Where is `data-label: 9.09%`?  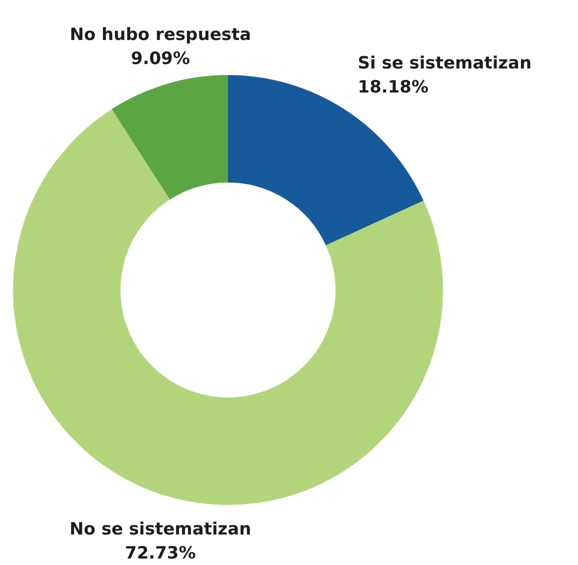
data-label: 9.09% is located at coordinates (160, 59).